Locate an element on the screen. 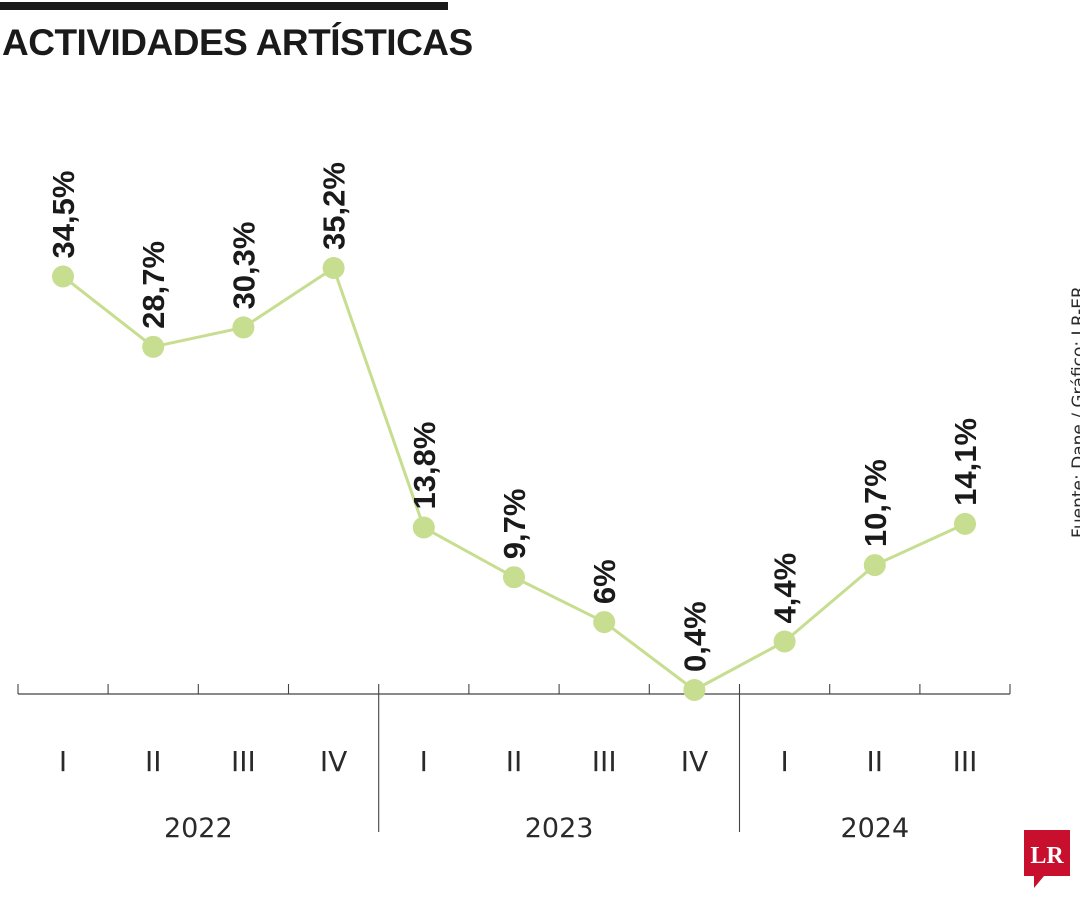 The image size is (1080, 900). title-rule is located at coordinates (224, 6).